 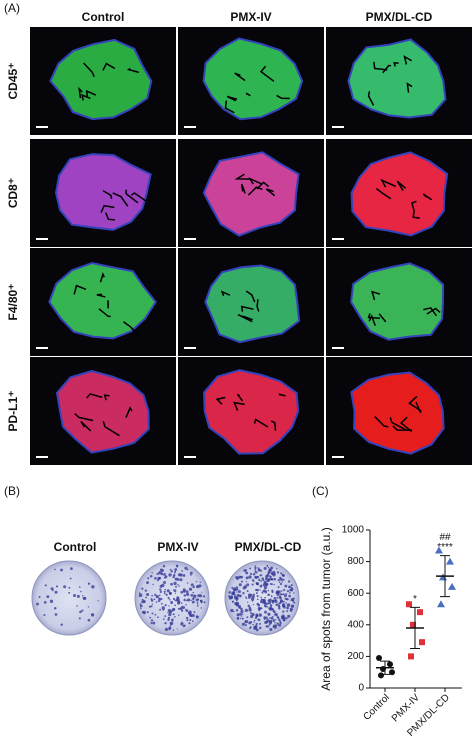 What do you see at coordinates (445, 537) in the screenshot?
I see `significance: ##` at bounding box center [445, 537].